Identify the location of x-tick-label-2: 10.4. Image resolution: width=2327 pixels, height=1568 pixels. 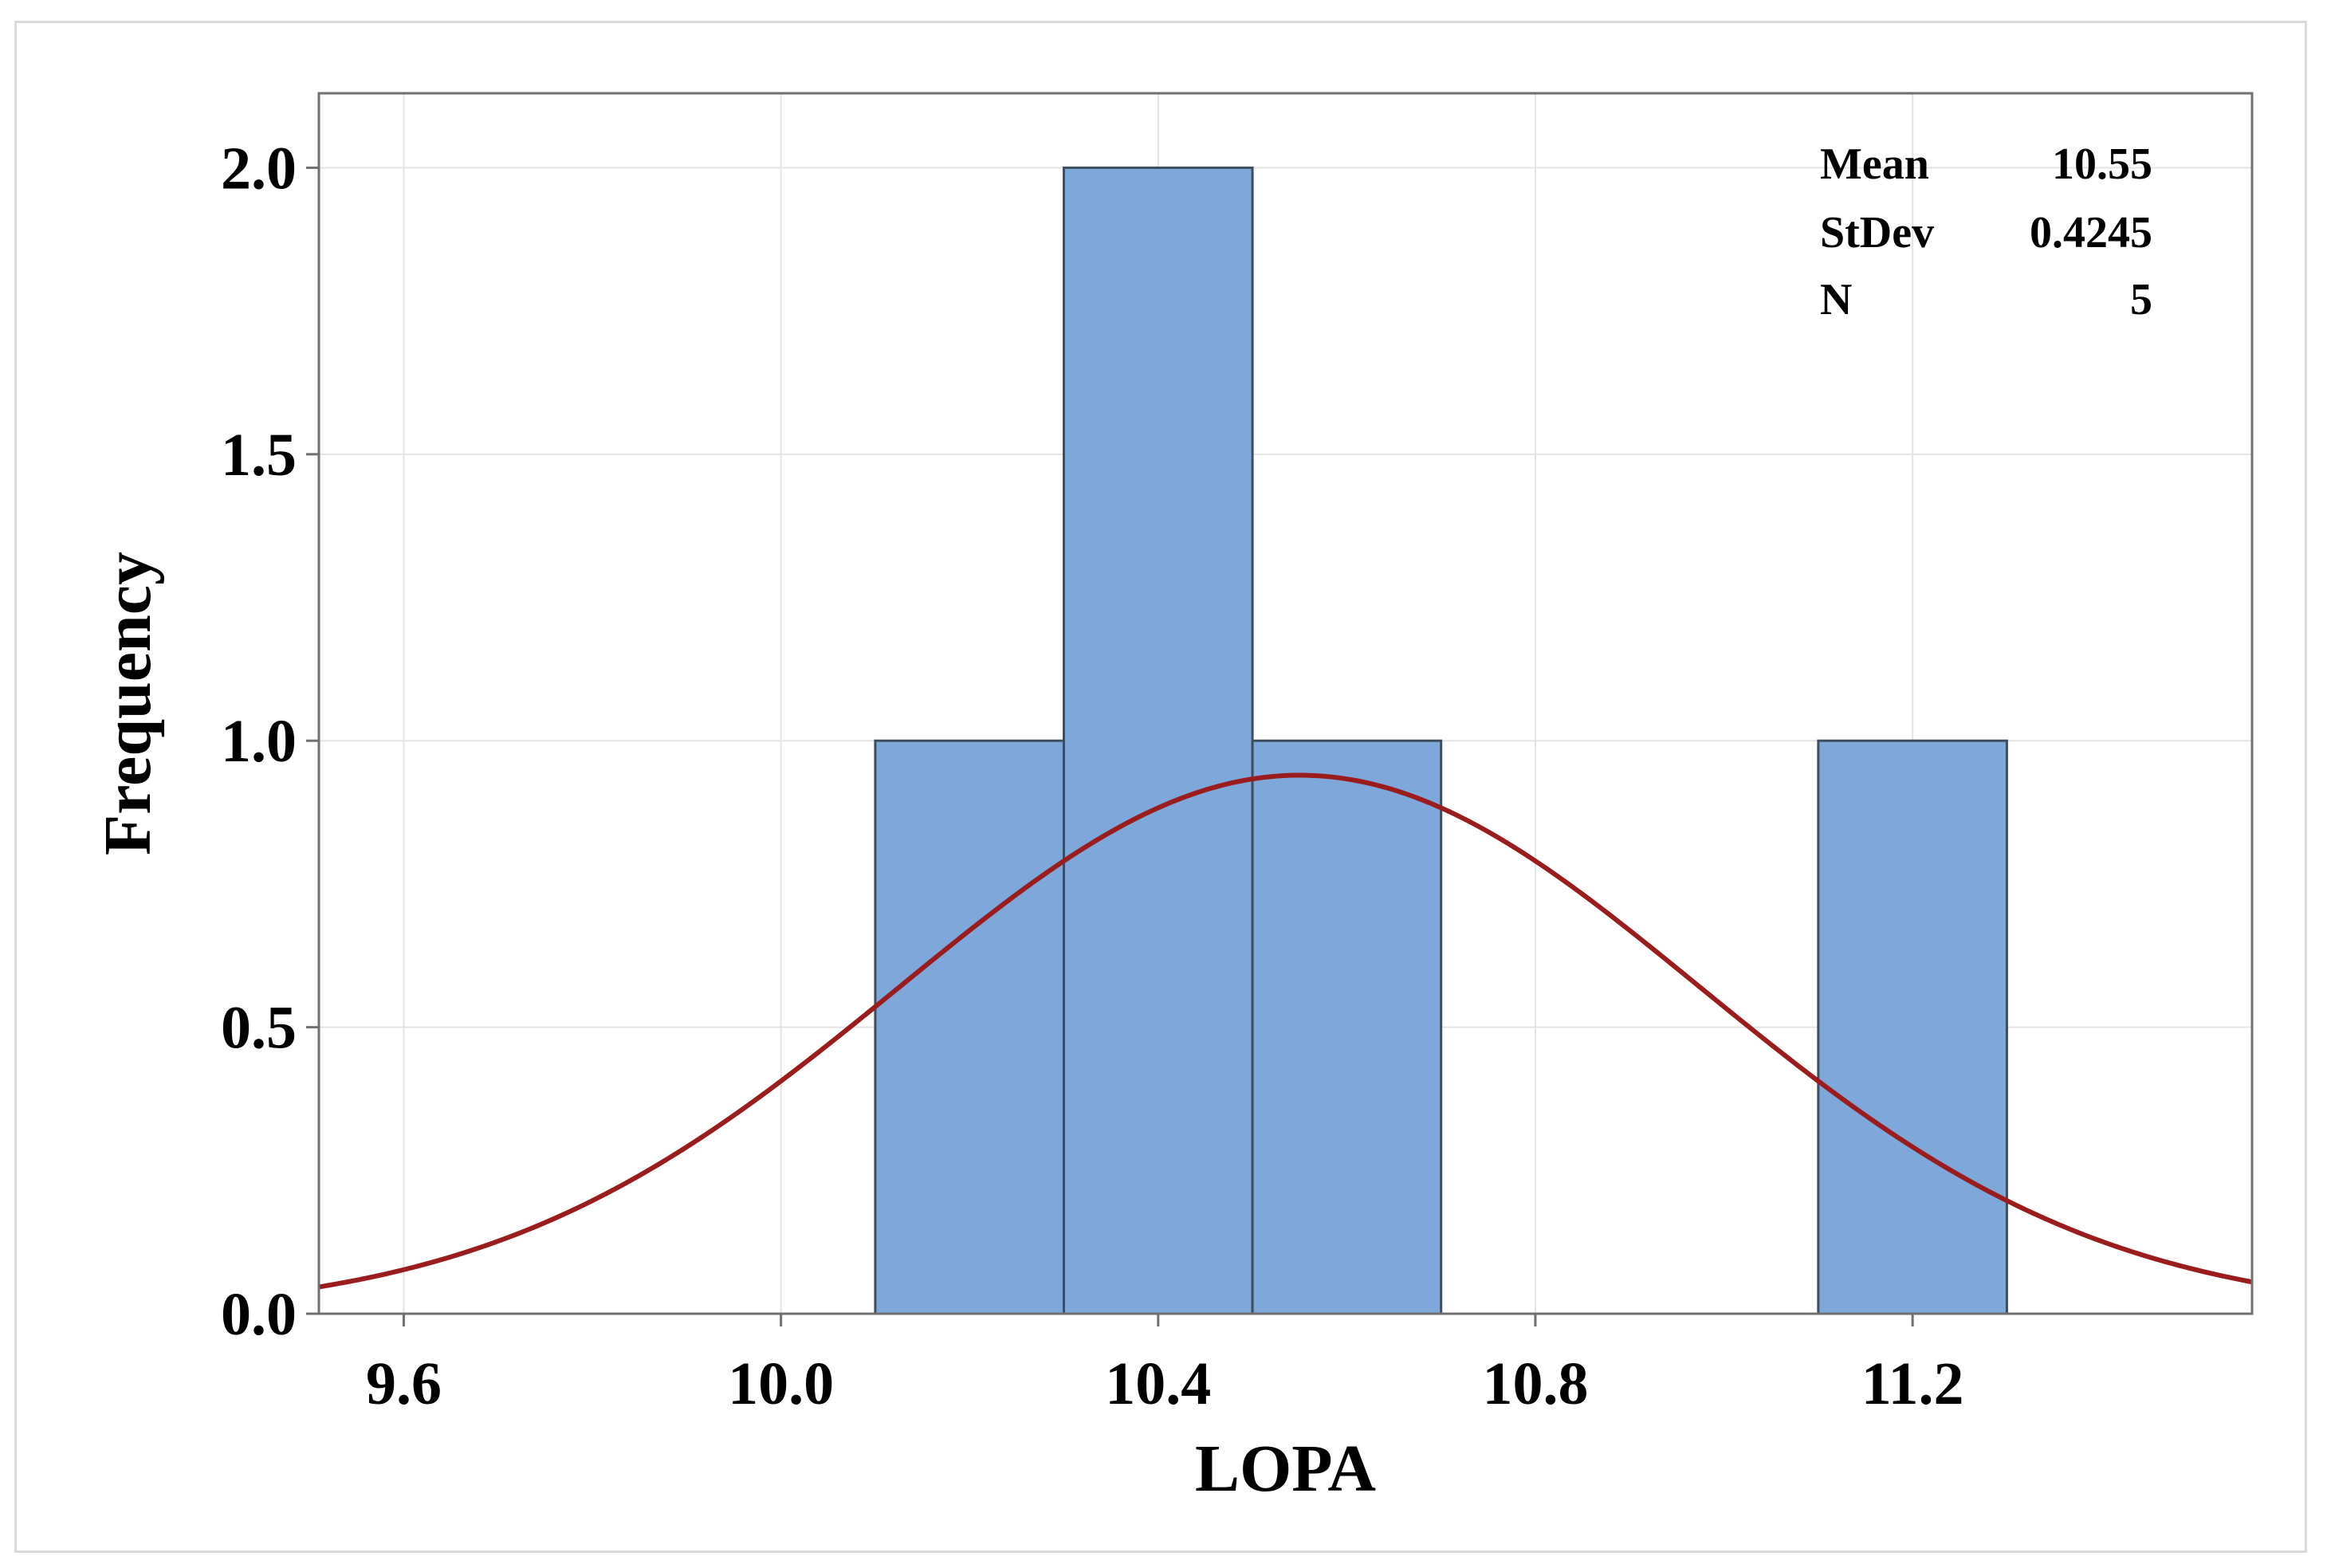
(1158, 1383).